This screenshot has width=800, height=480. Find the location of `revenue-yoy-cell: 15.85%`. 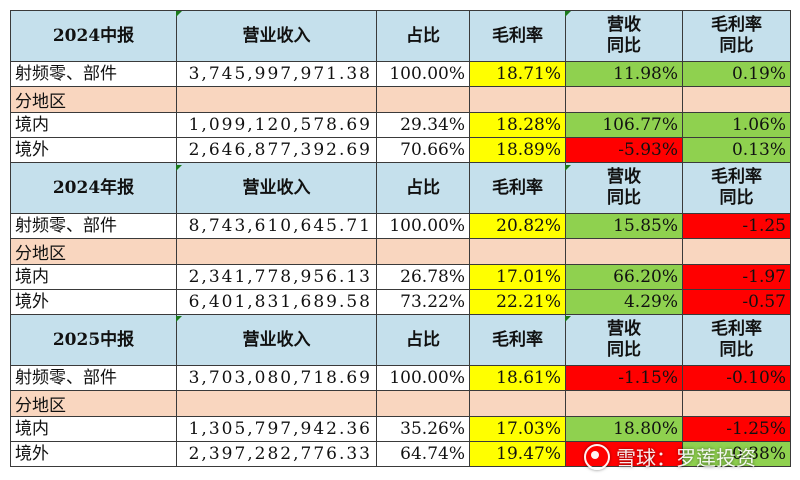

revenue-yoy-cell: 15.85% is located at coordinates (624, 226).